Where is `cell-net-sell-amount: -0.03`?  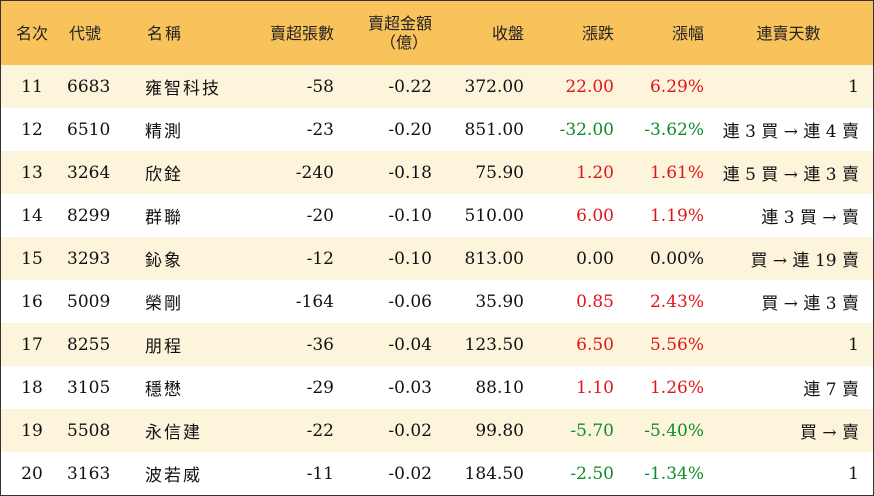 cell-net-sell-amount: -0.03 is located at coordinates (410, 387).